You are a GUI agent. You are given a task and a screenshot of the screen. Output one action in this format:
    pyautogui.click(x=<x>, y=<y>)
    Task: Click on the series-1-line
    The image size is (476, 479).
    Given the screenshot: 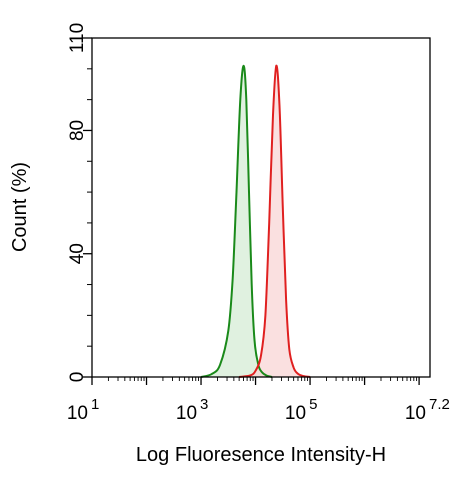 What is the action you would take?
    pyautogui.click(x=236, y=221)
    